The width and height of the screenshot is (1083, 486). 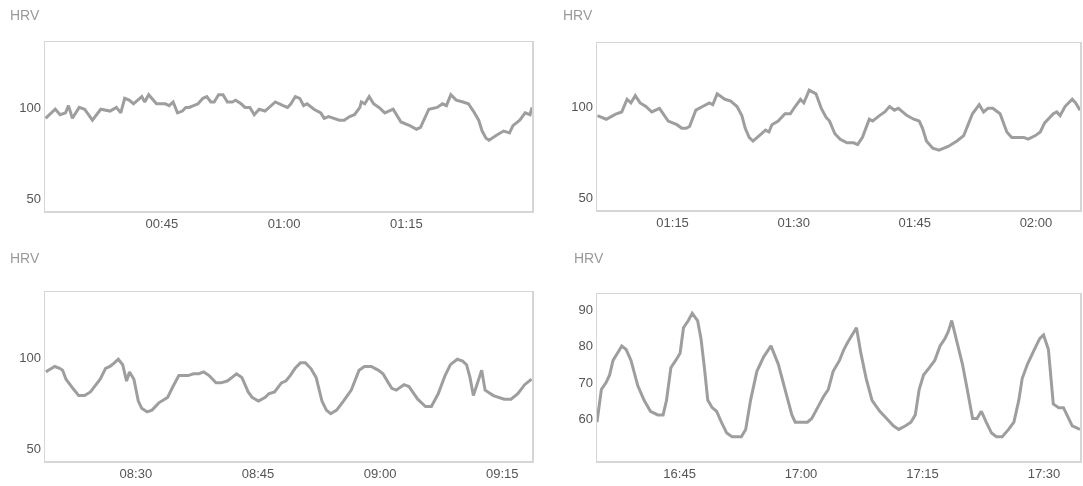 I want to click on x-tick-label: 01:00, so click(x=284, y=224).